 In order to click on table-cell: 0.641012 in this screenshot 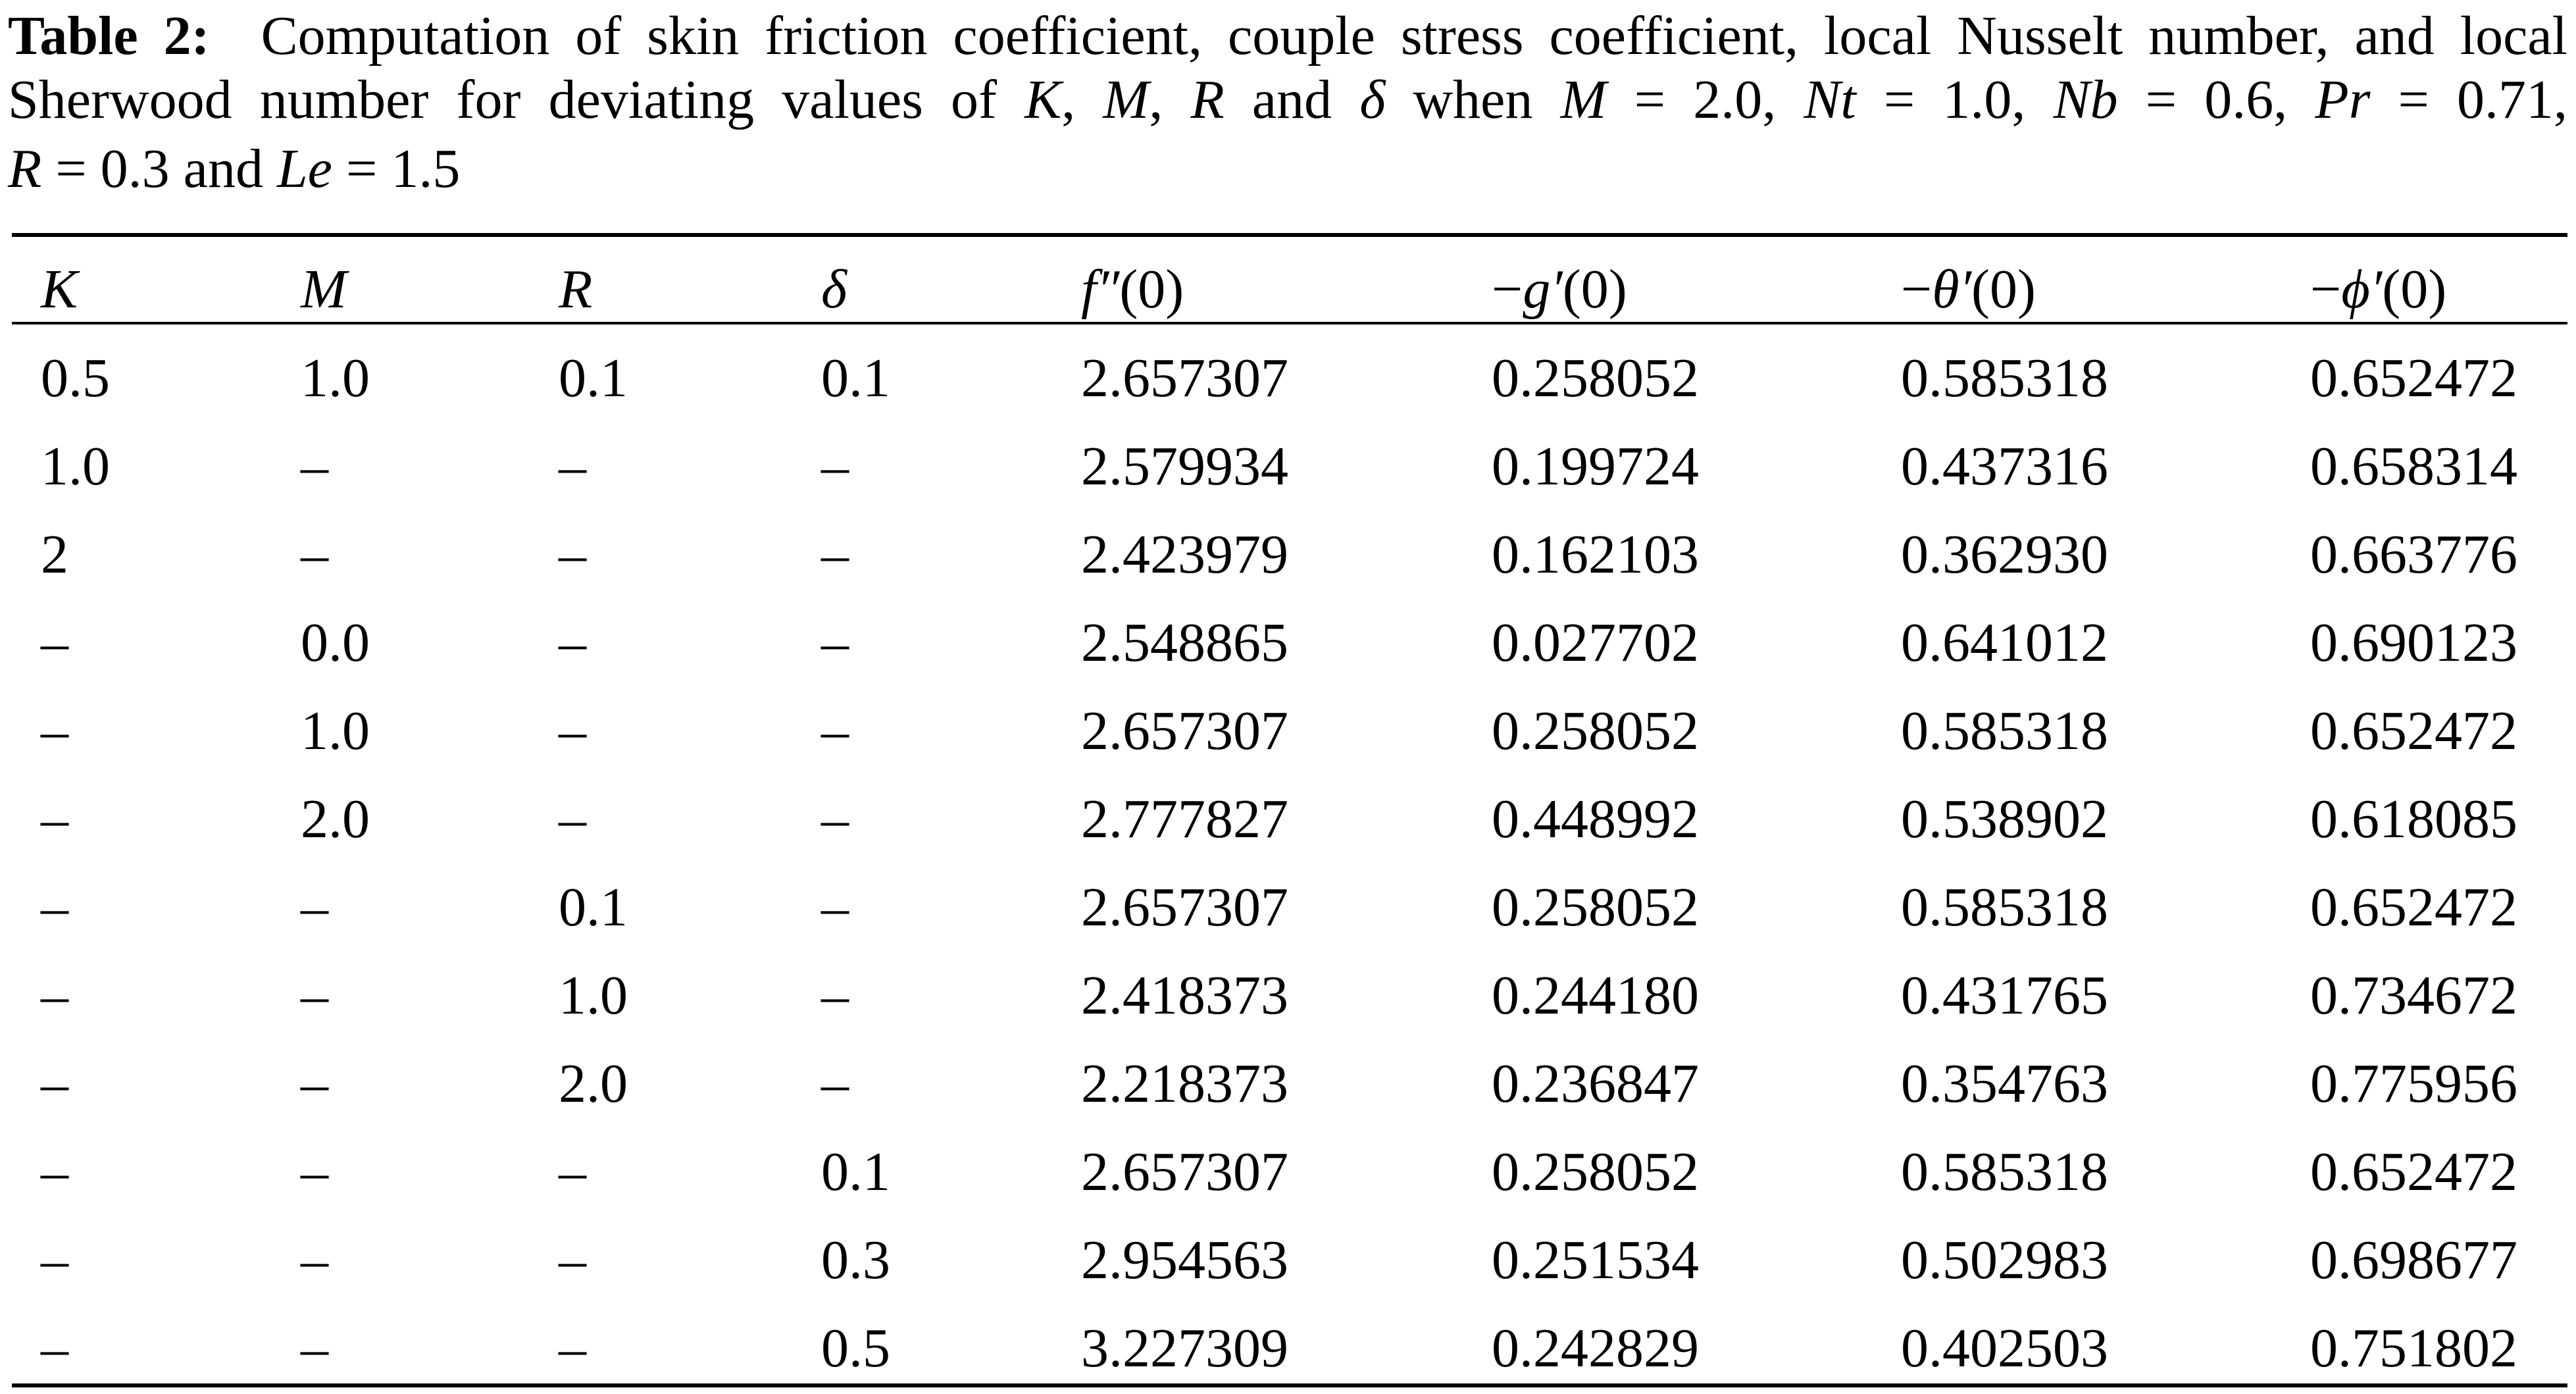, I will do `click(2005, 642)`.